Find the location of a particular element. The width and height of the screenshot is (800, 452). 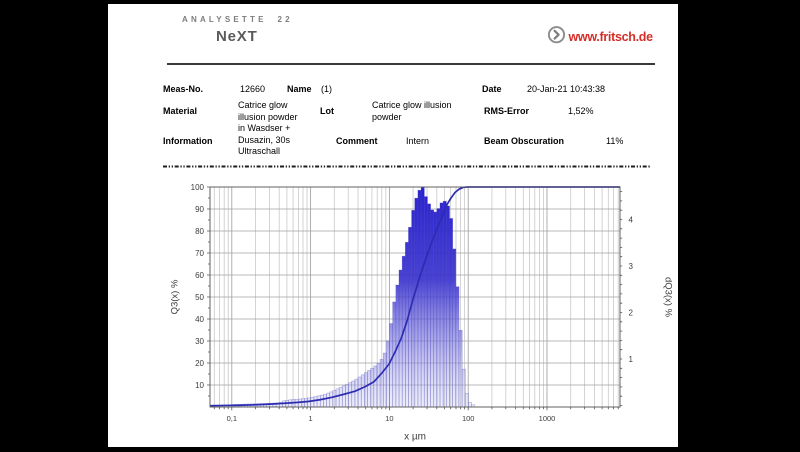

svg-text: x µm is located at coordinates (415, 437).